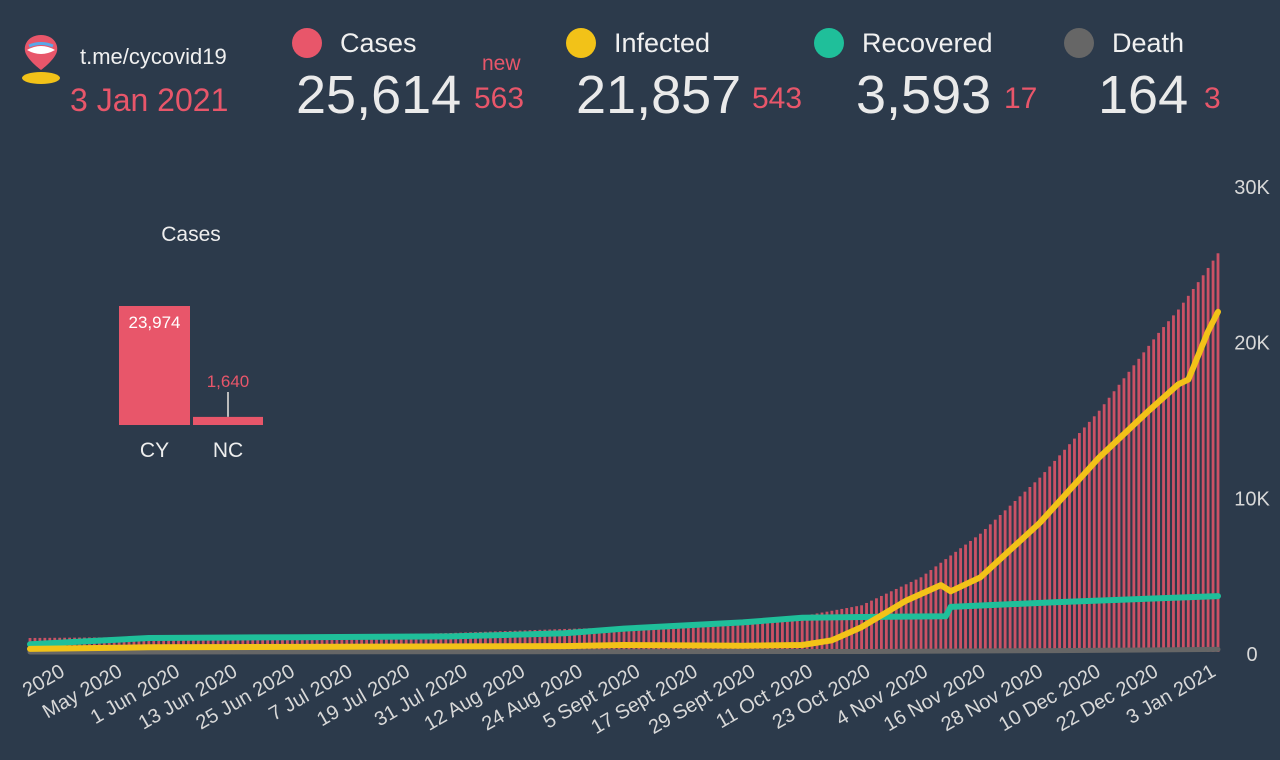 Image resolution: width=1280 pixels, height=760 pixels. What do you see at coordinates (1252, 499) in the screenshot?
I see `y-tick-label: 10K` at bounding box center [1252, 499].